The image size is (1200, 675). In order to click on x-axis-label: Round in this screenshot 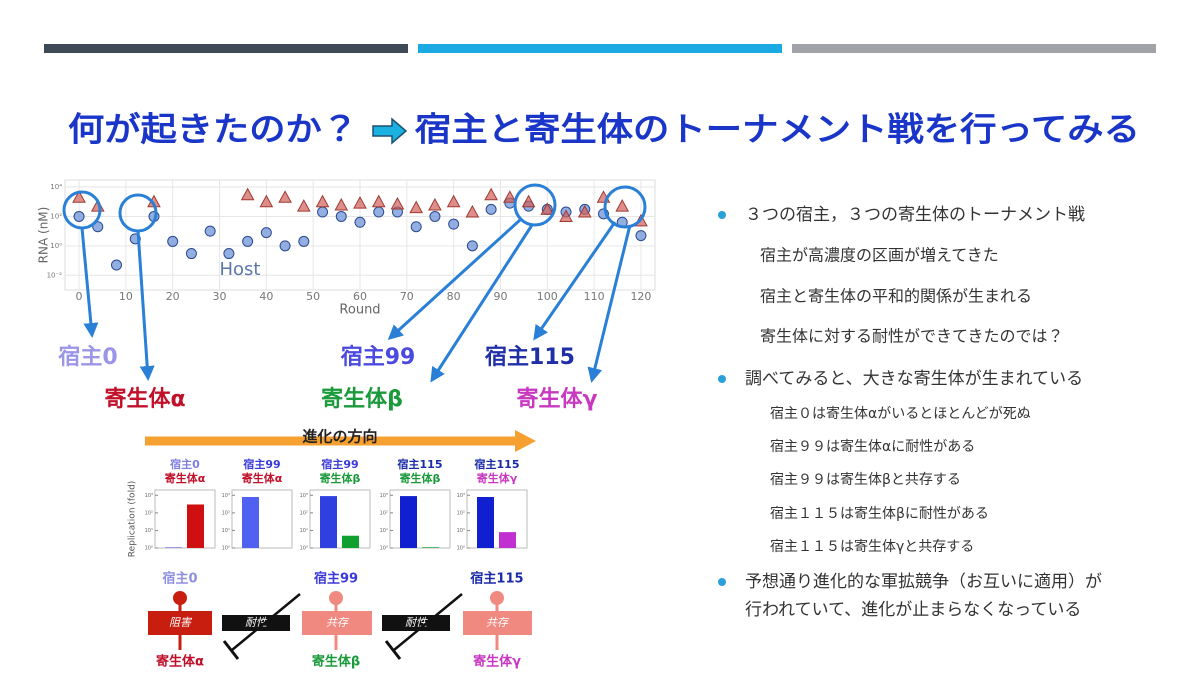, I will do `click(359, 310)`.